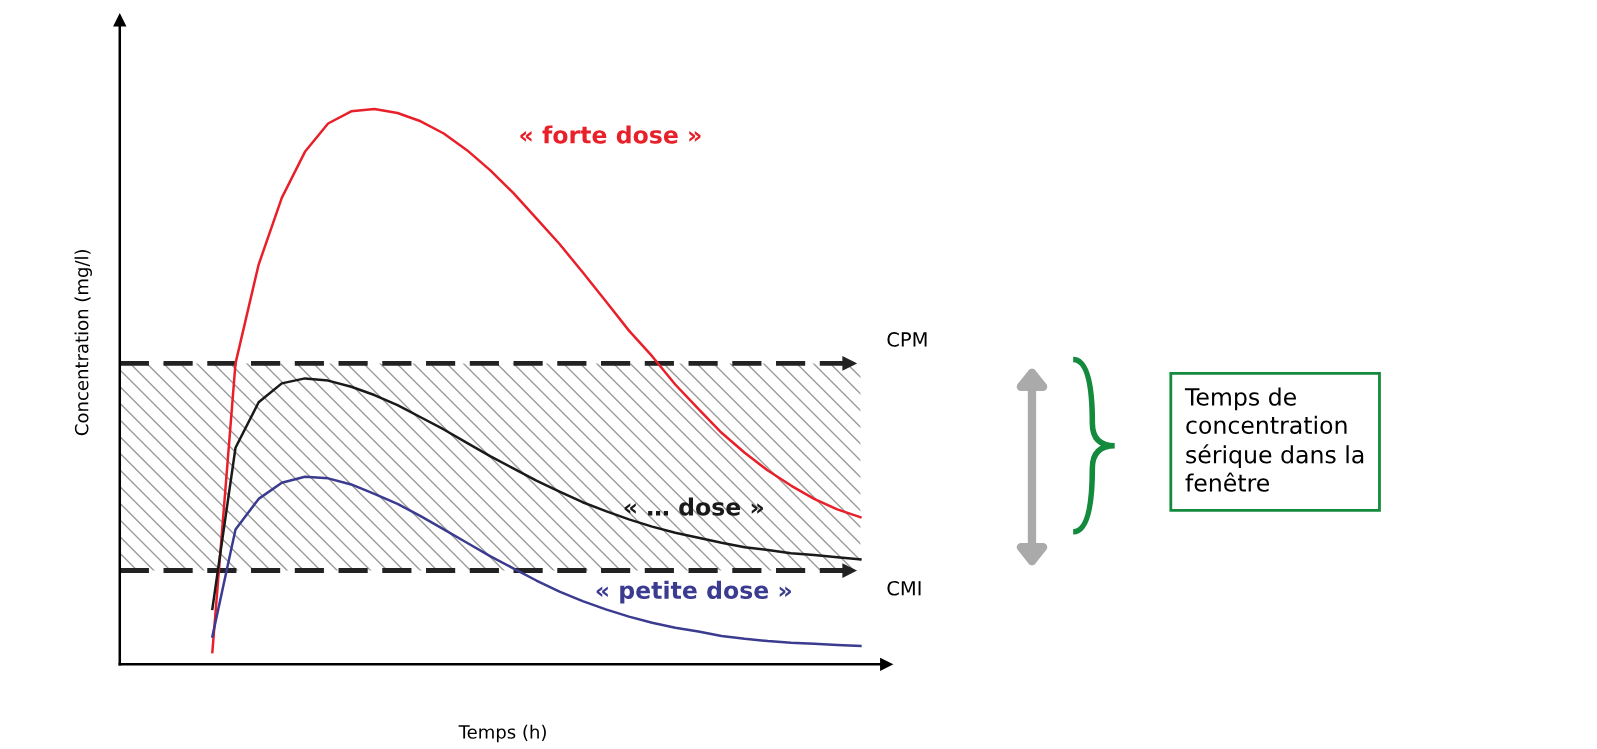 The width and height of the screenshot is (1597, 749). Describe the element at coordinates (502, 733) in the screenshot. I see `x-axis-title: Temps (h)` at that location.